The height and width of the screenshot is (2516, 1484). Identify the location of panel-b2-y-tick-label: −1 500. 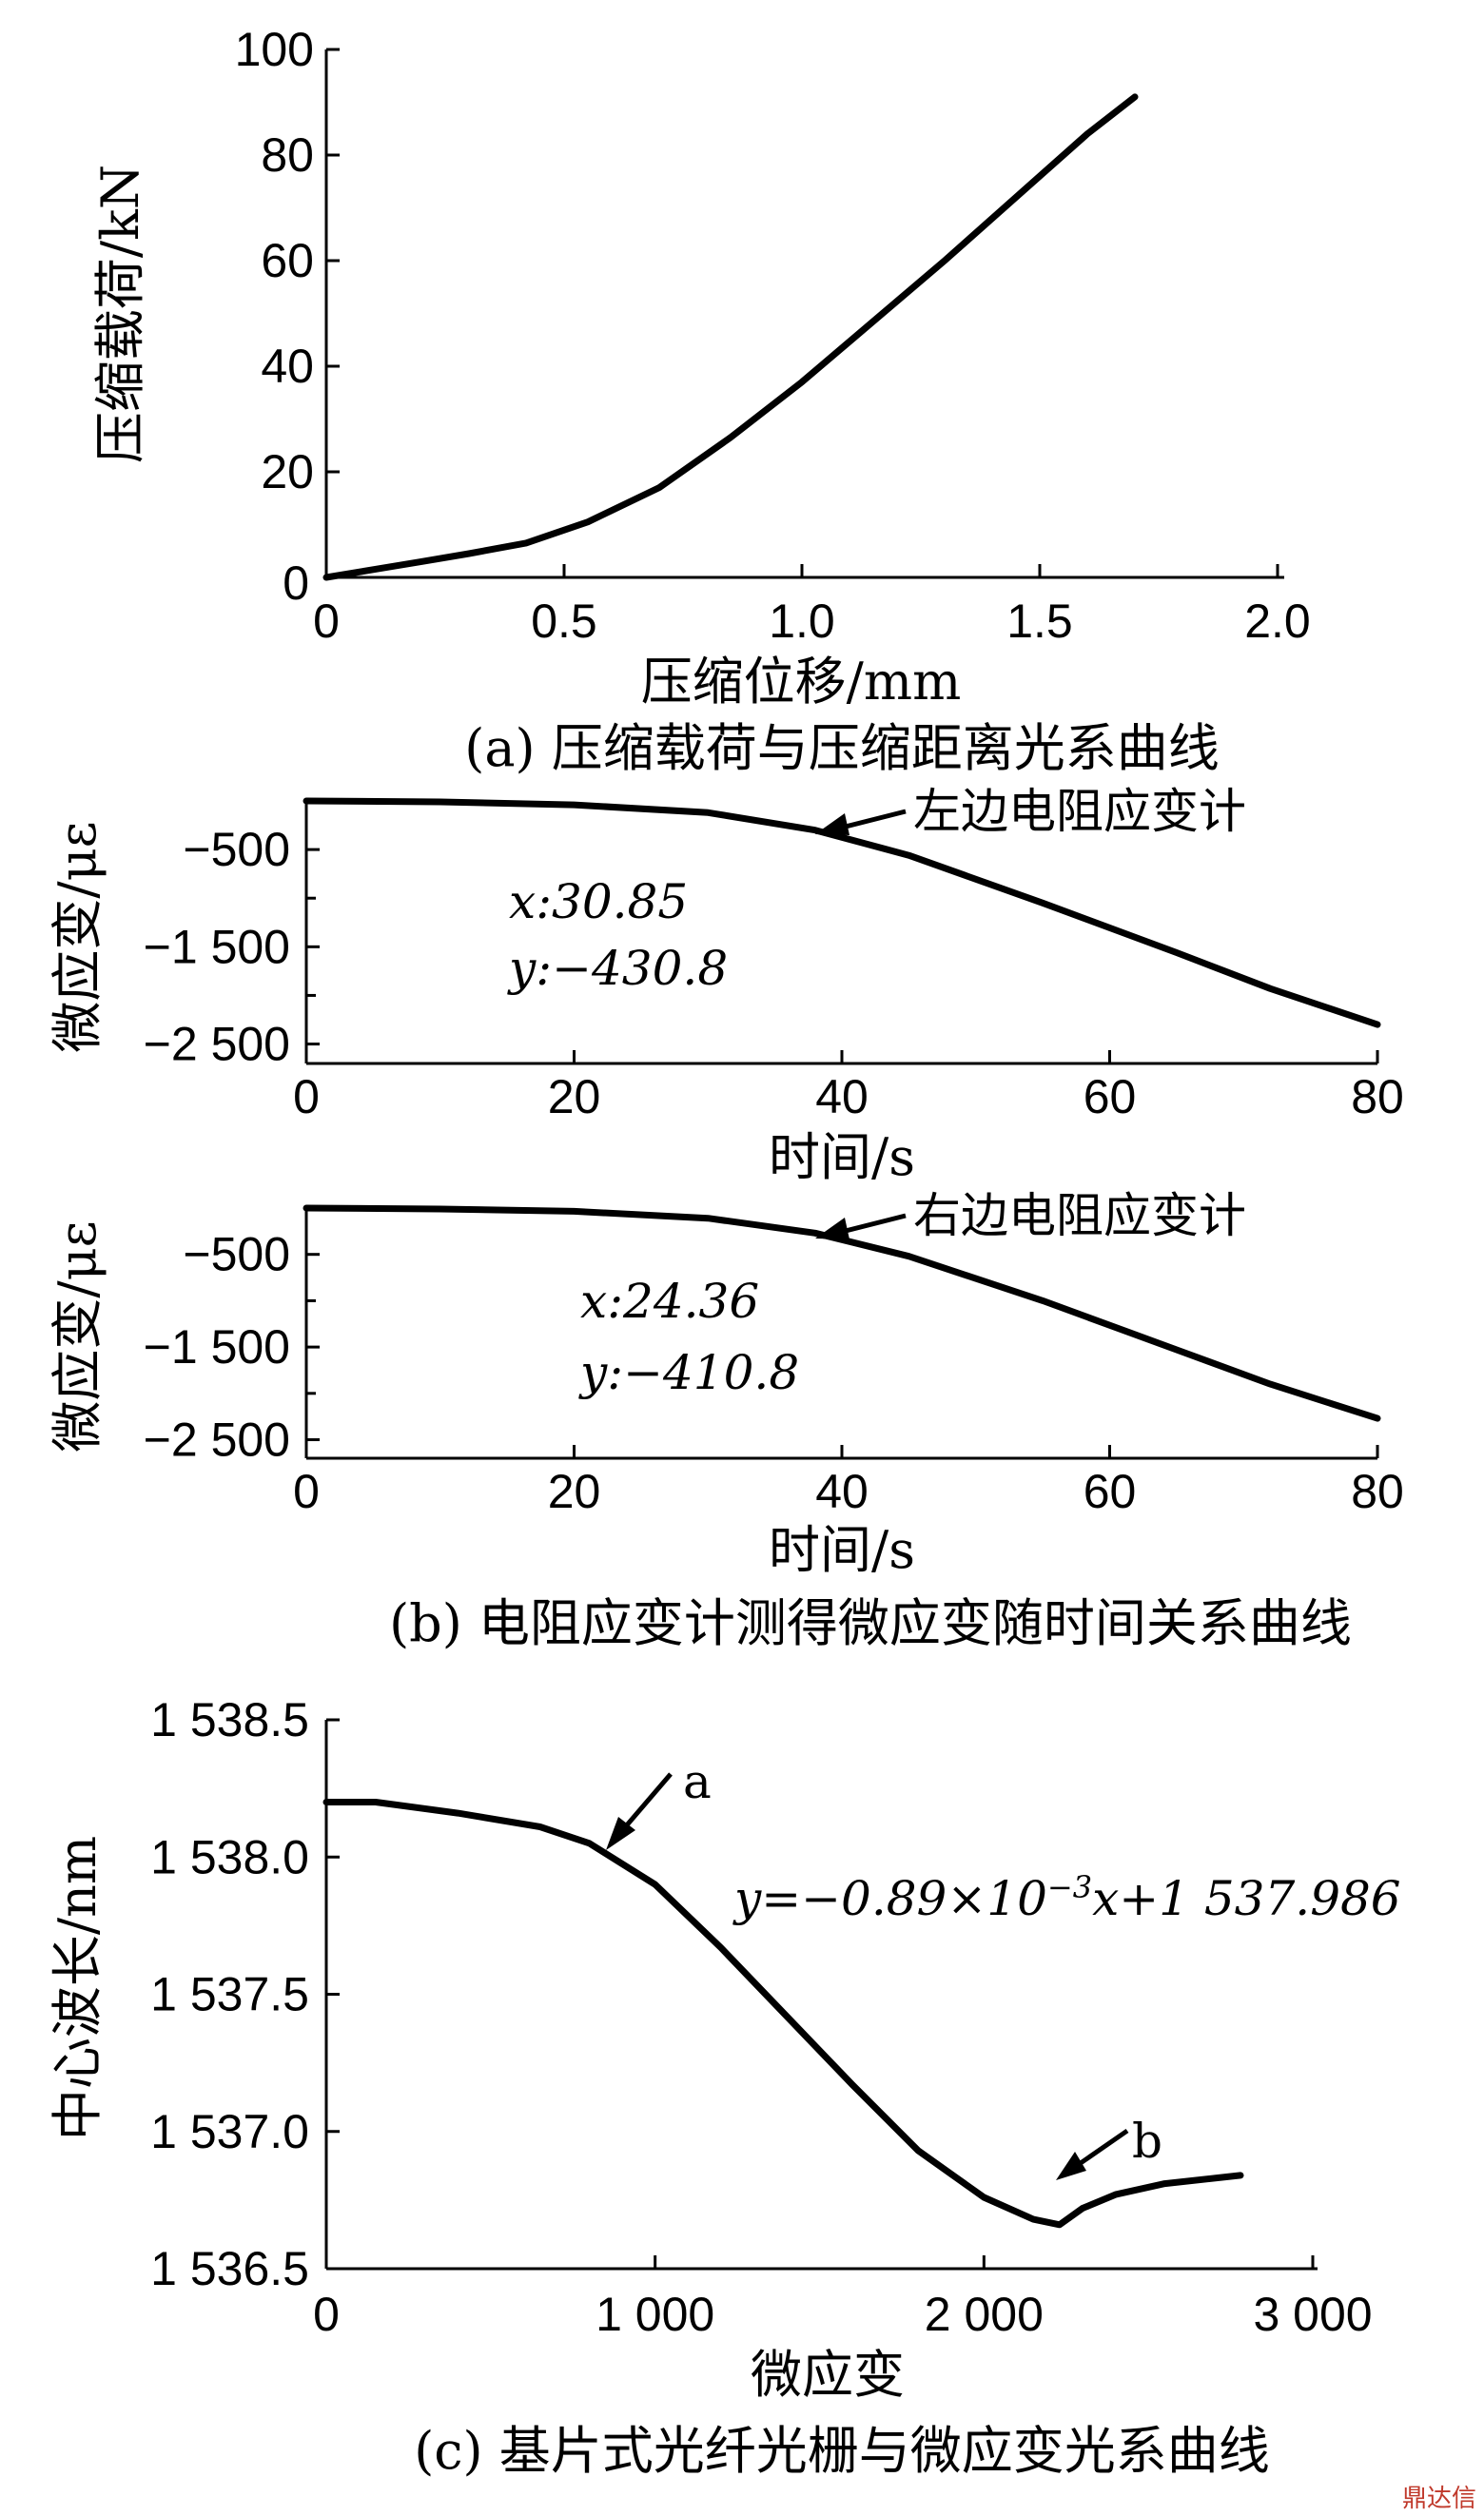
(217, 1347).